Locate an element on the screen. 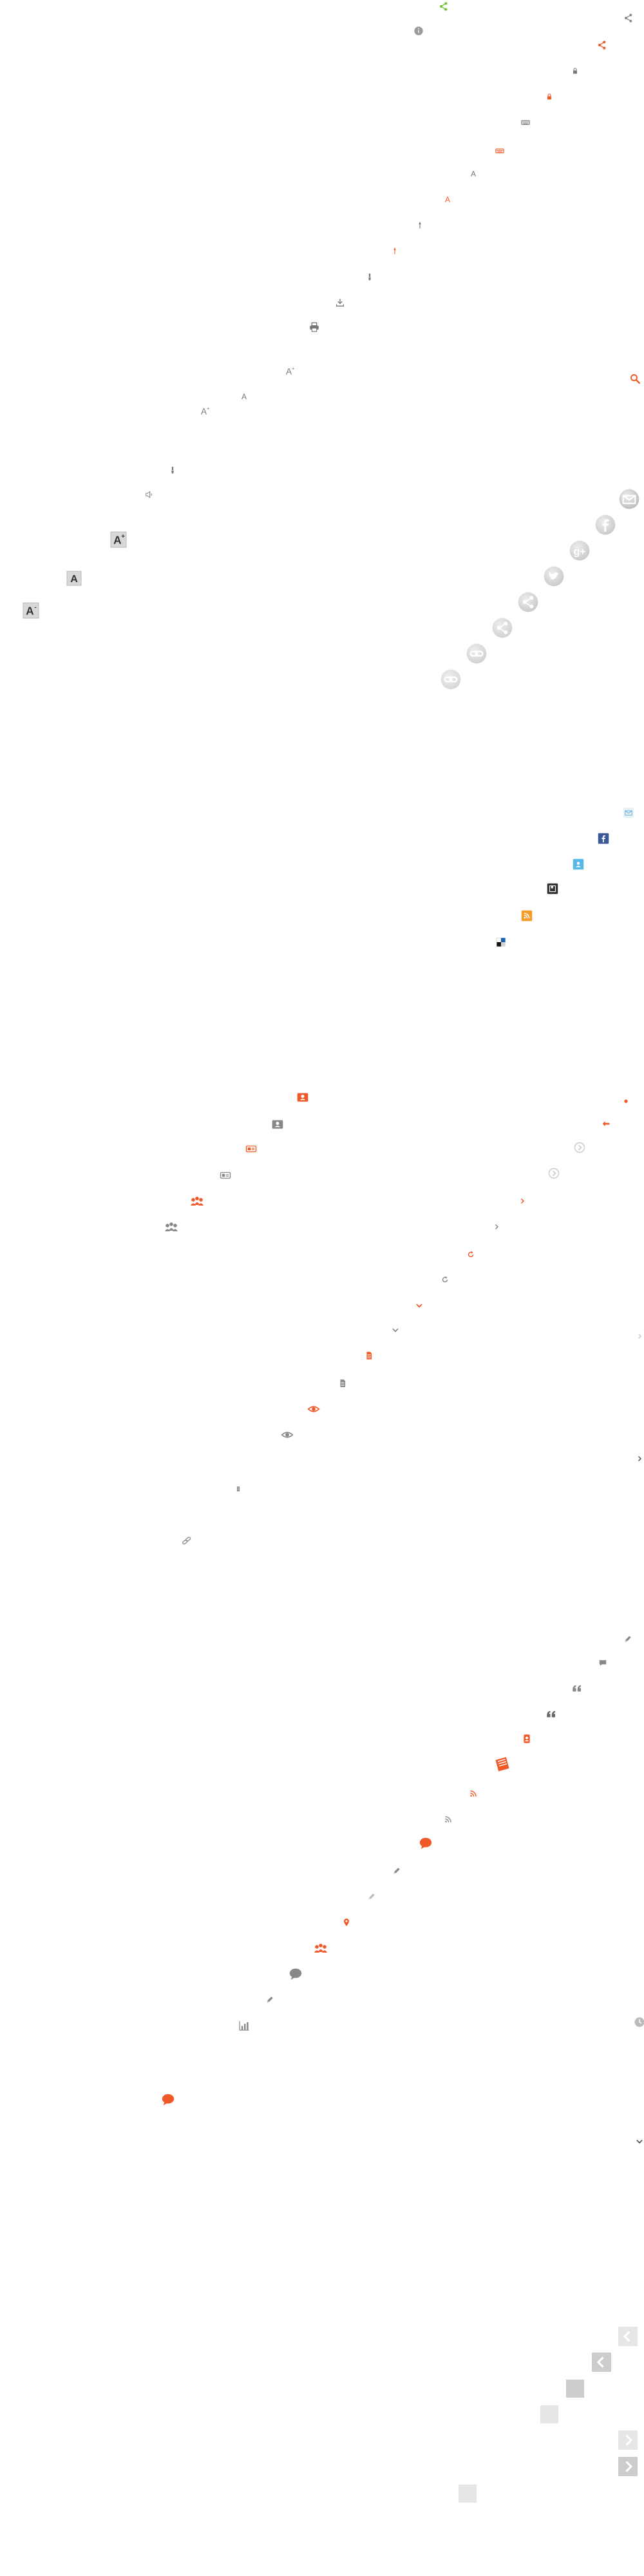 This screenshot has width=644, height=2576. group-icon-orange is located at coordinates (197, 1201).